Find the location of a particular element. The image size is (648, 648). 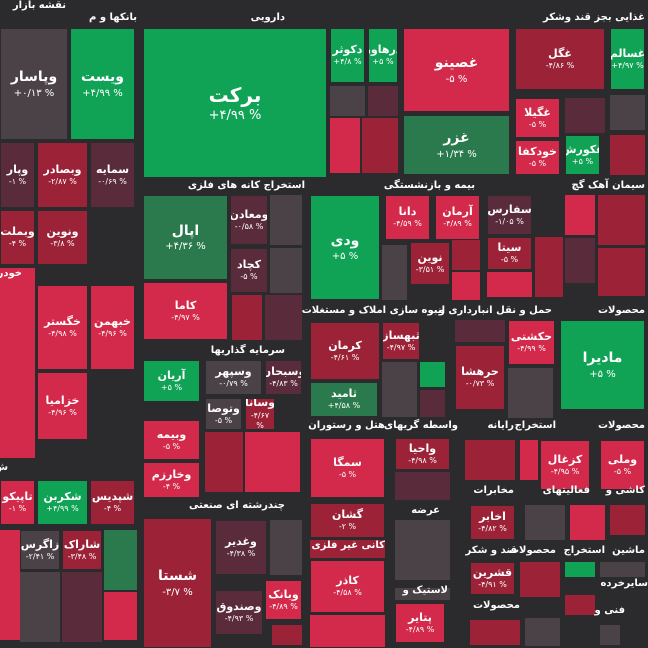

tile: غکورش+۵ % is located at coordinates (582, 155).